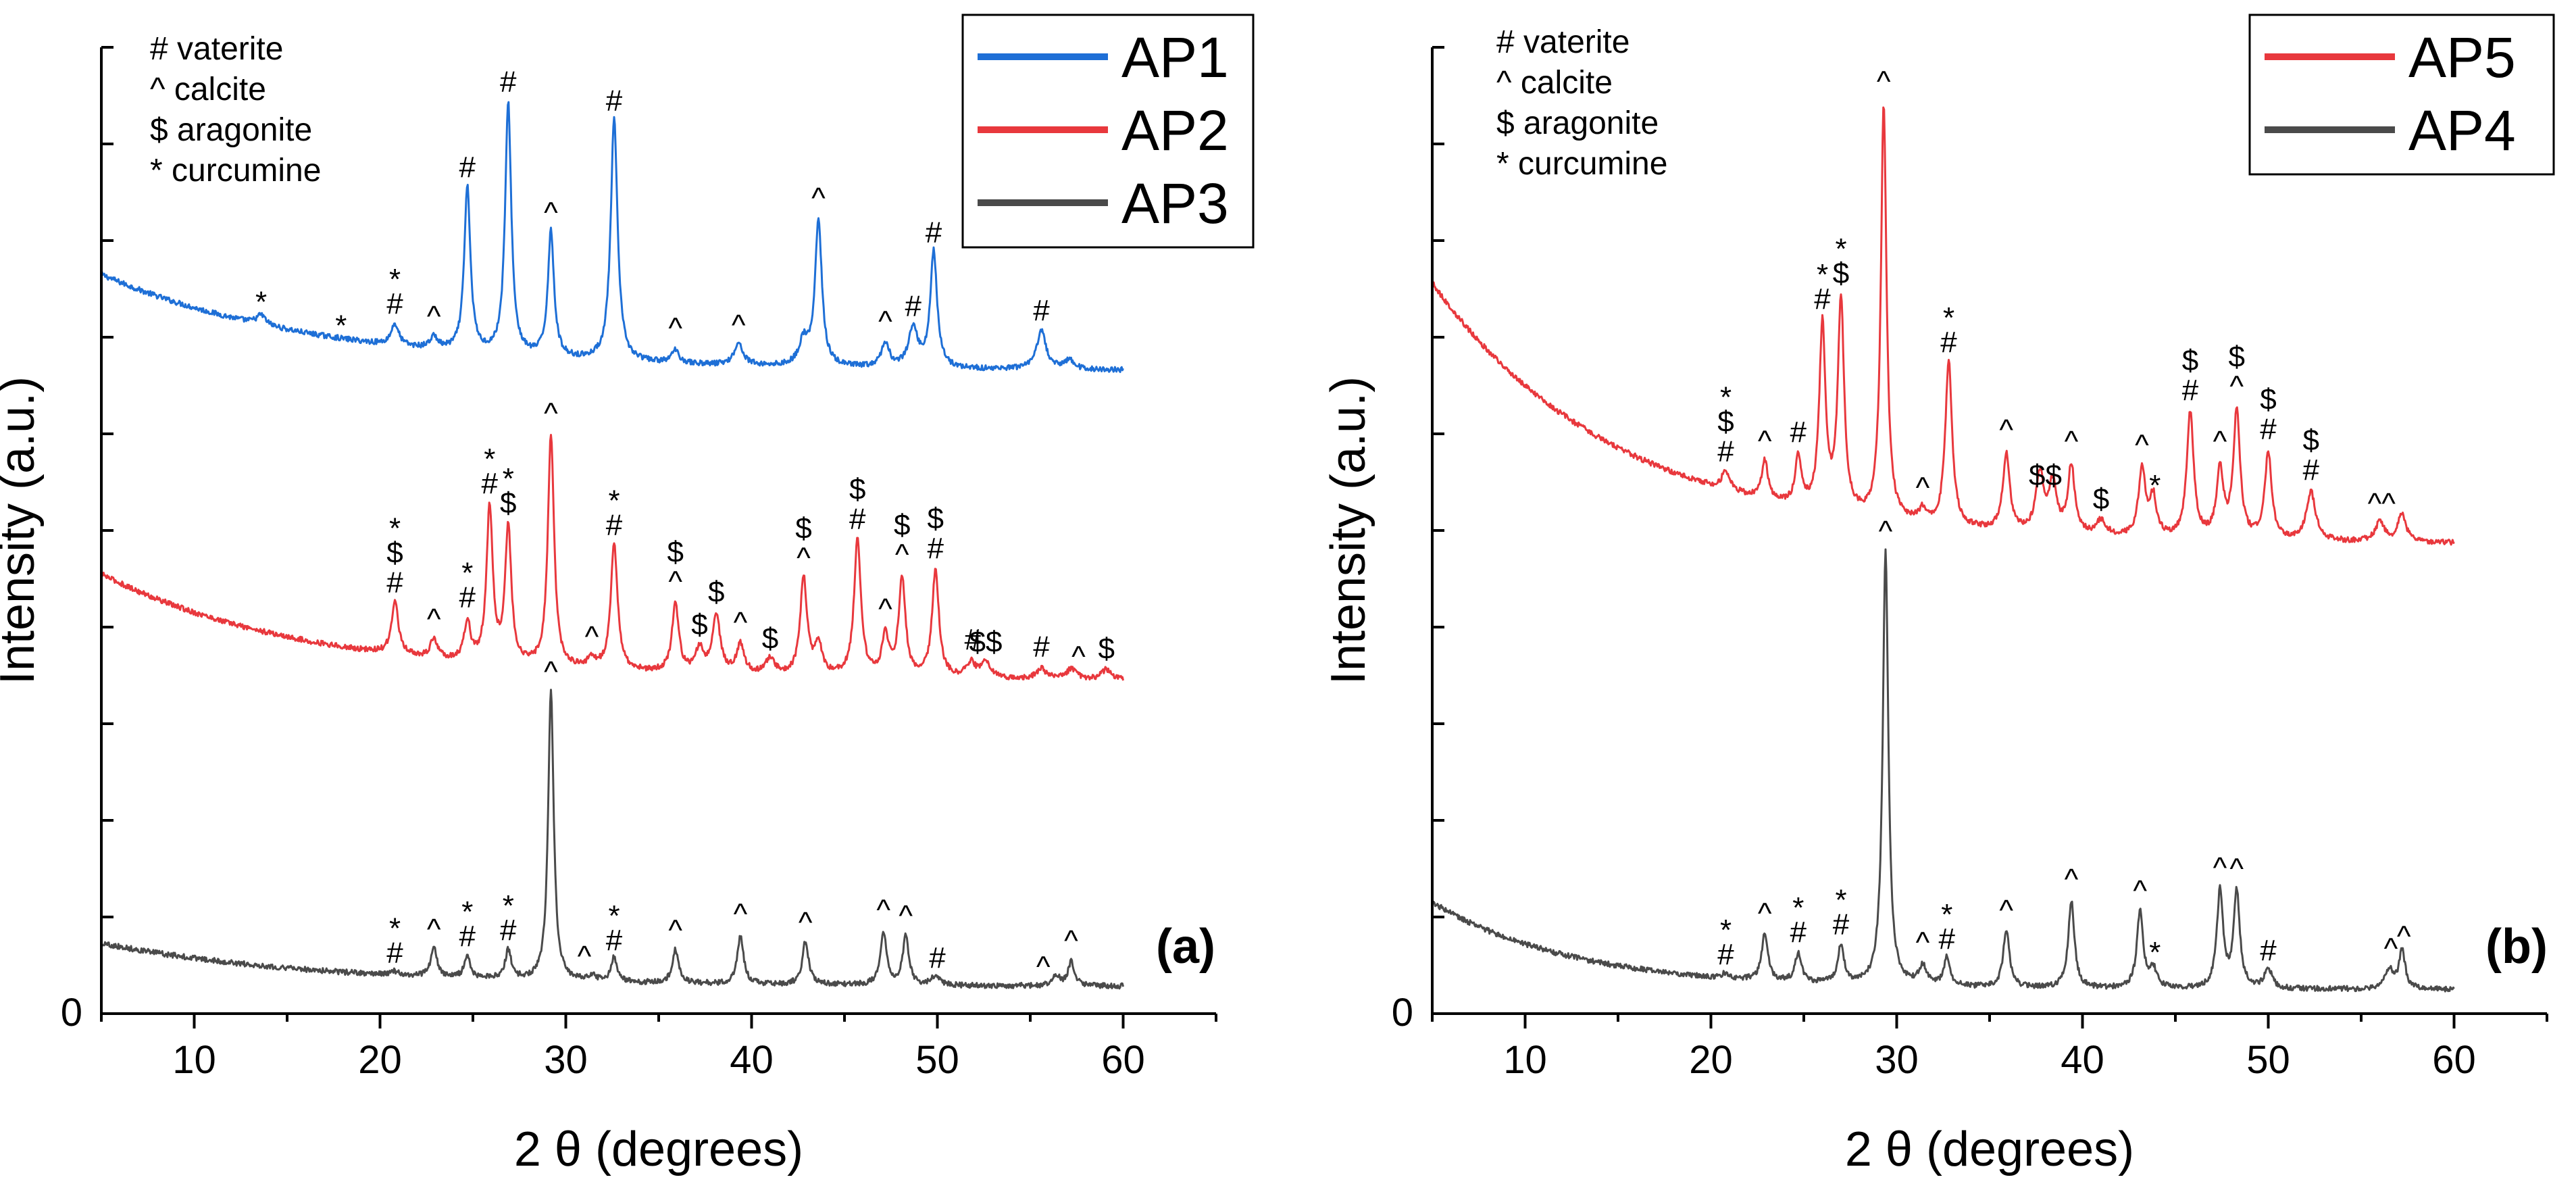 The height and width of the screenshot is (1190, 2576). I want to click on panel-a-legend-label-ap2: AP2, so click(1175, 130).